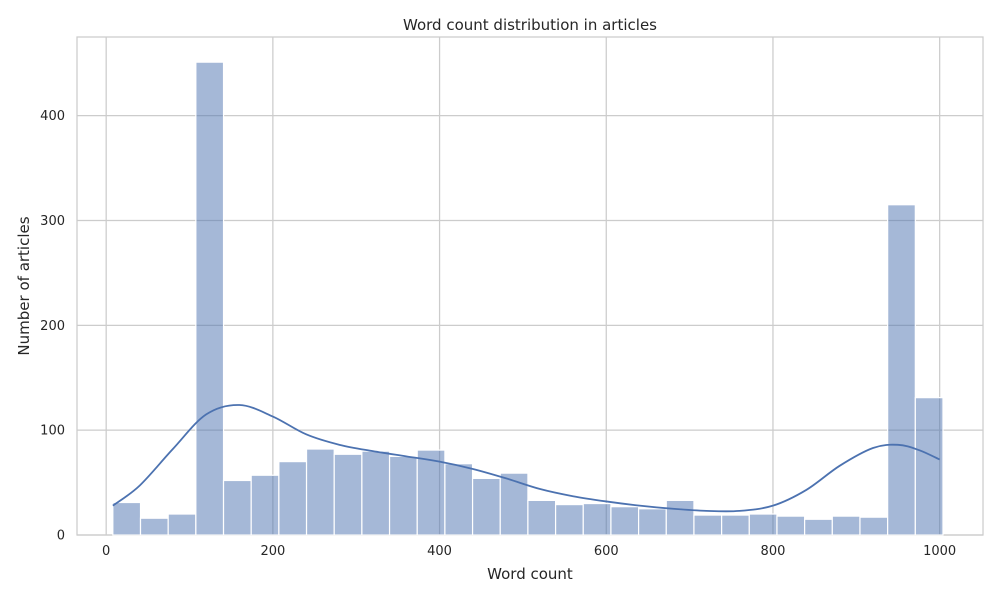 The height and width of the screenshot is (600, 1000). Describe the element at coordinates (529, 551) in the screenshot. I see `x-tick-labels: 0 200 400 600 800 1000` at that location.